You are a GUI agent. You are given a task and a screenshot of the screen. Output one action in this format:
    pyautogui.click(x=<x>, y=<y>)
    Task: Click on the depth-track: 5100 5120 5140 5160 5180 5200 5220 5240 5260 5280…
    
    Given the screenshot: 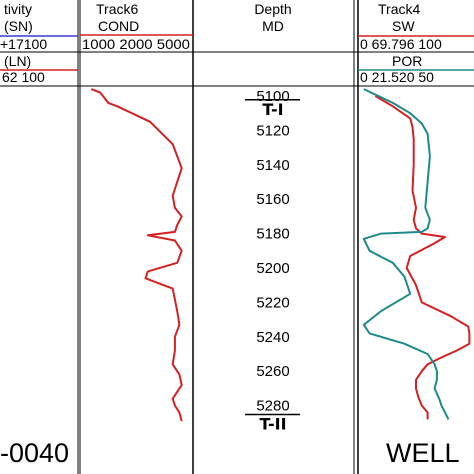 What is the action you would take?
    pyautogui.click(x=272, y=261)
    